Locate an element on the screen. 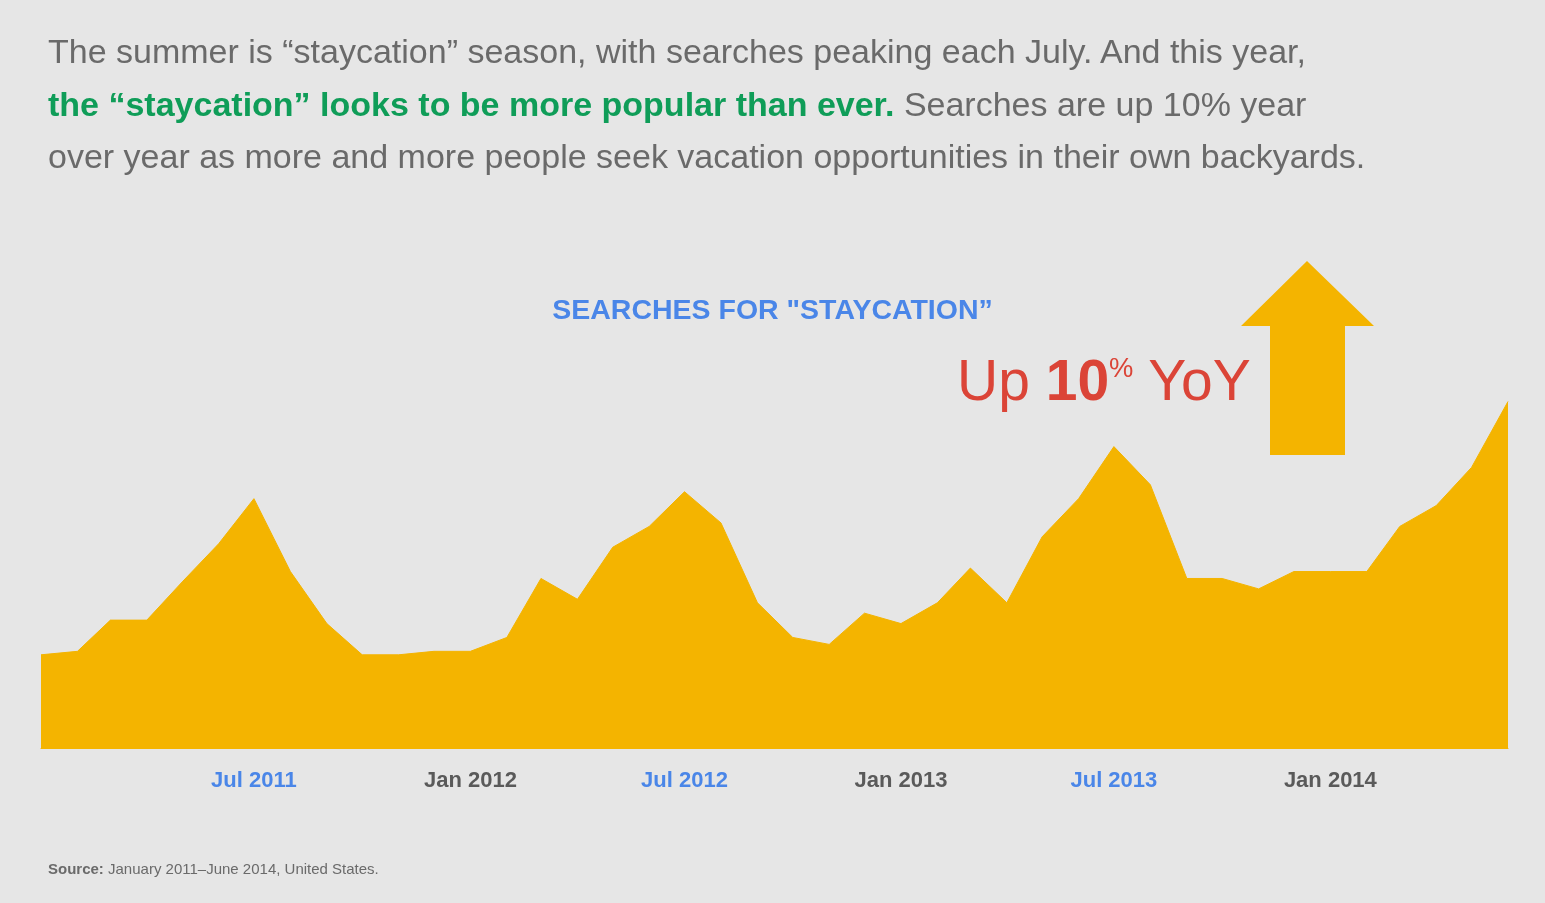 This screenshot has height=903, width=1545. x-tick-label: Jan 2012 is located at coordinates (470, 779).